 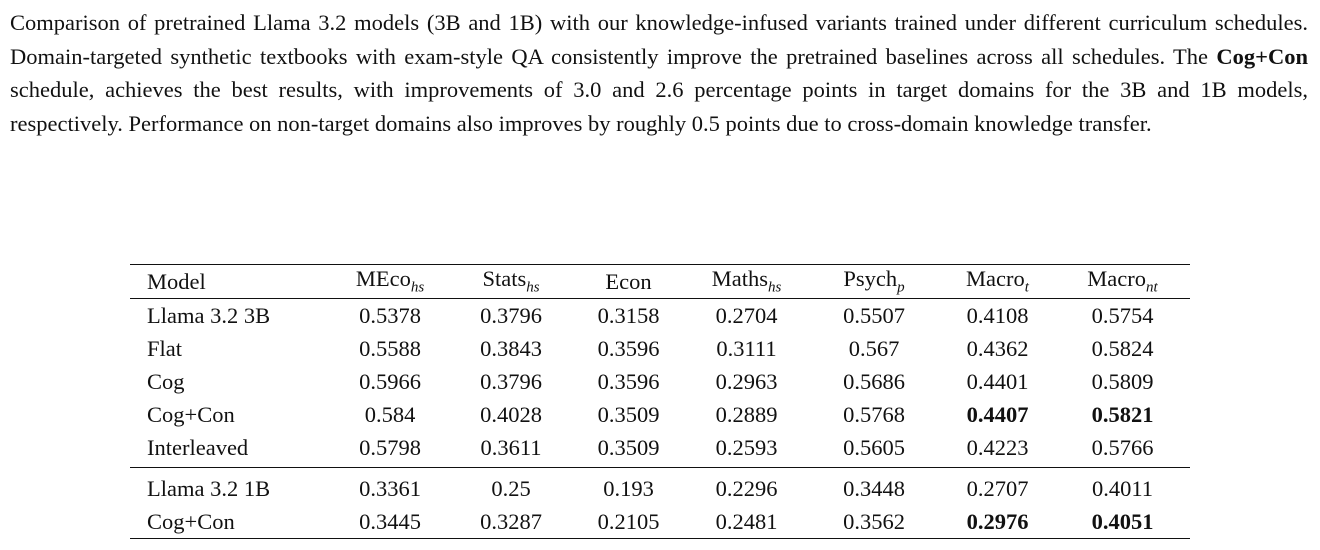 I want to click on value-cell: 0.5754, so click(x=1122, y=316).